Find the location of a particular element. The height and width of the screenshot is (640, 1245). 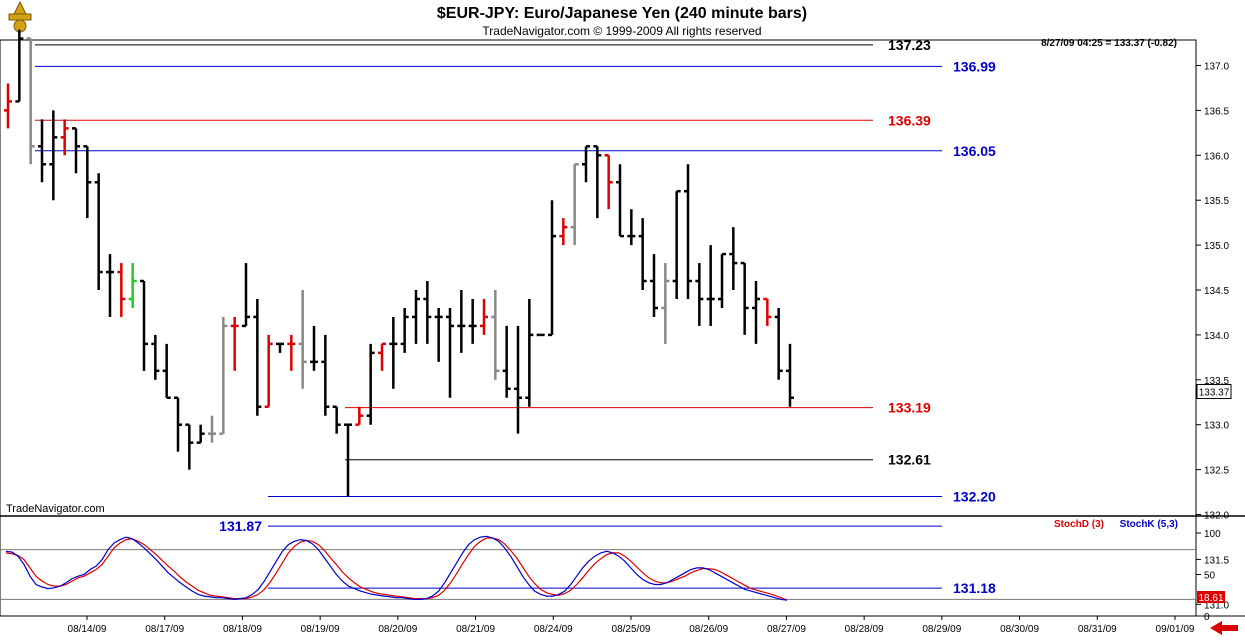

last-price-marker: 133.37 is located at coordinates (1214, 391).